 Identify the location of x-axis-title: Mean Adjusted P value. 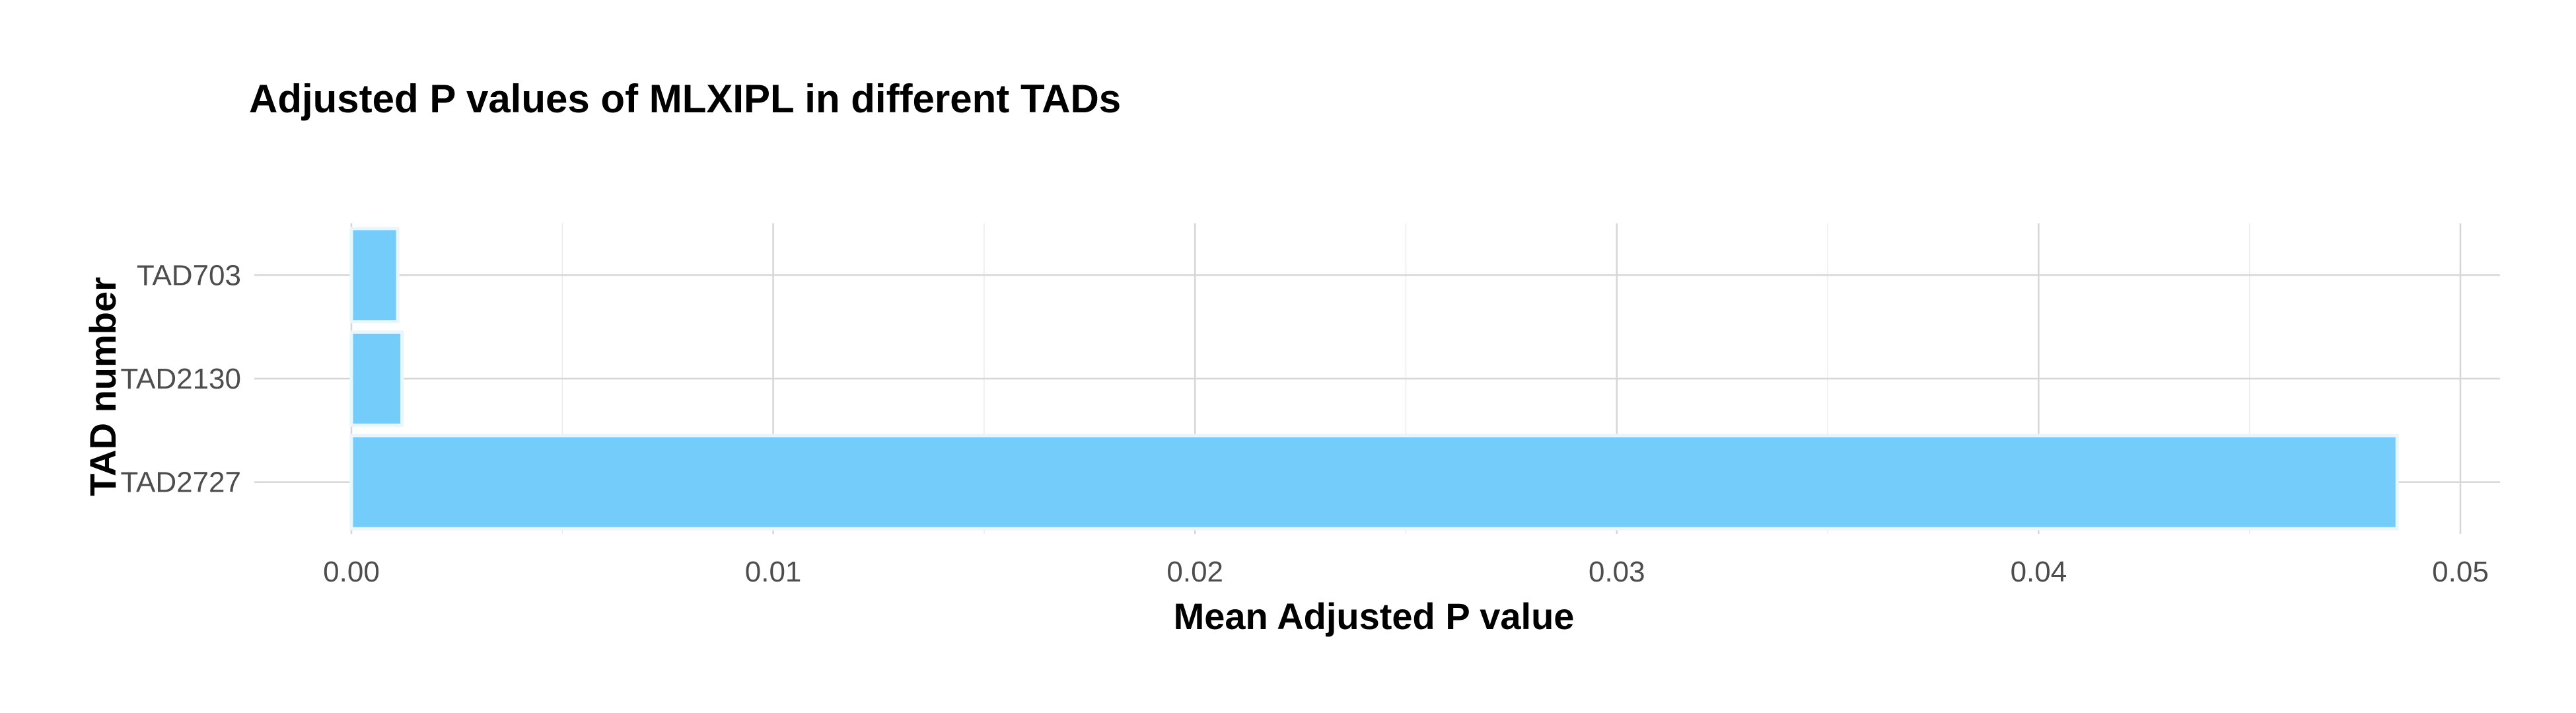
(1374, 616).